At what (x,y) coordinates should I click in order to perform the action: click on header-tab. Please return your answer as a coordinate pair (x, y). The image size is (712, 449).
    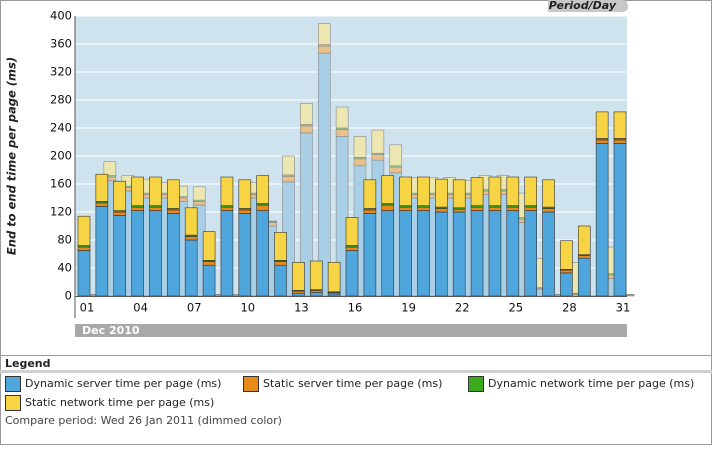
    Looking at the image, I should click on (588, 6).